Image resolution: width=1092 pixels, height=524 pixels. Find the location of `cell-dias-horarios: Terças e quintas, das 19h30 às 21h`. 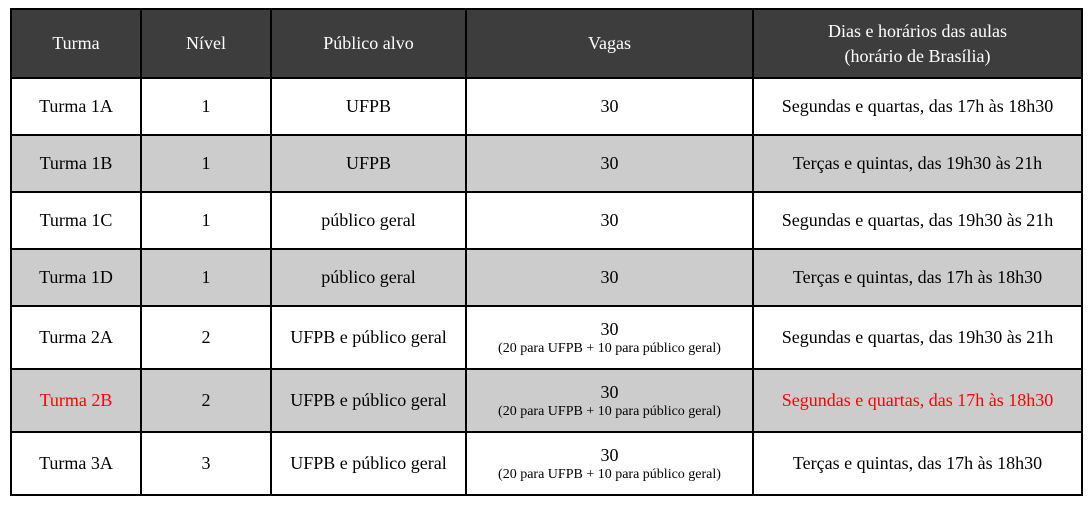

cell-dias-horarios: Terças e quintas, das 19h30 às 21h is located at coordinates (917, 163).